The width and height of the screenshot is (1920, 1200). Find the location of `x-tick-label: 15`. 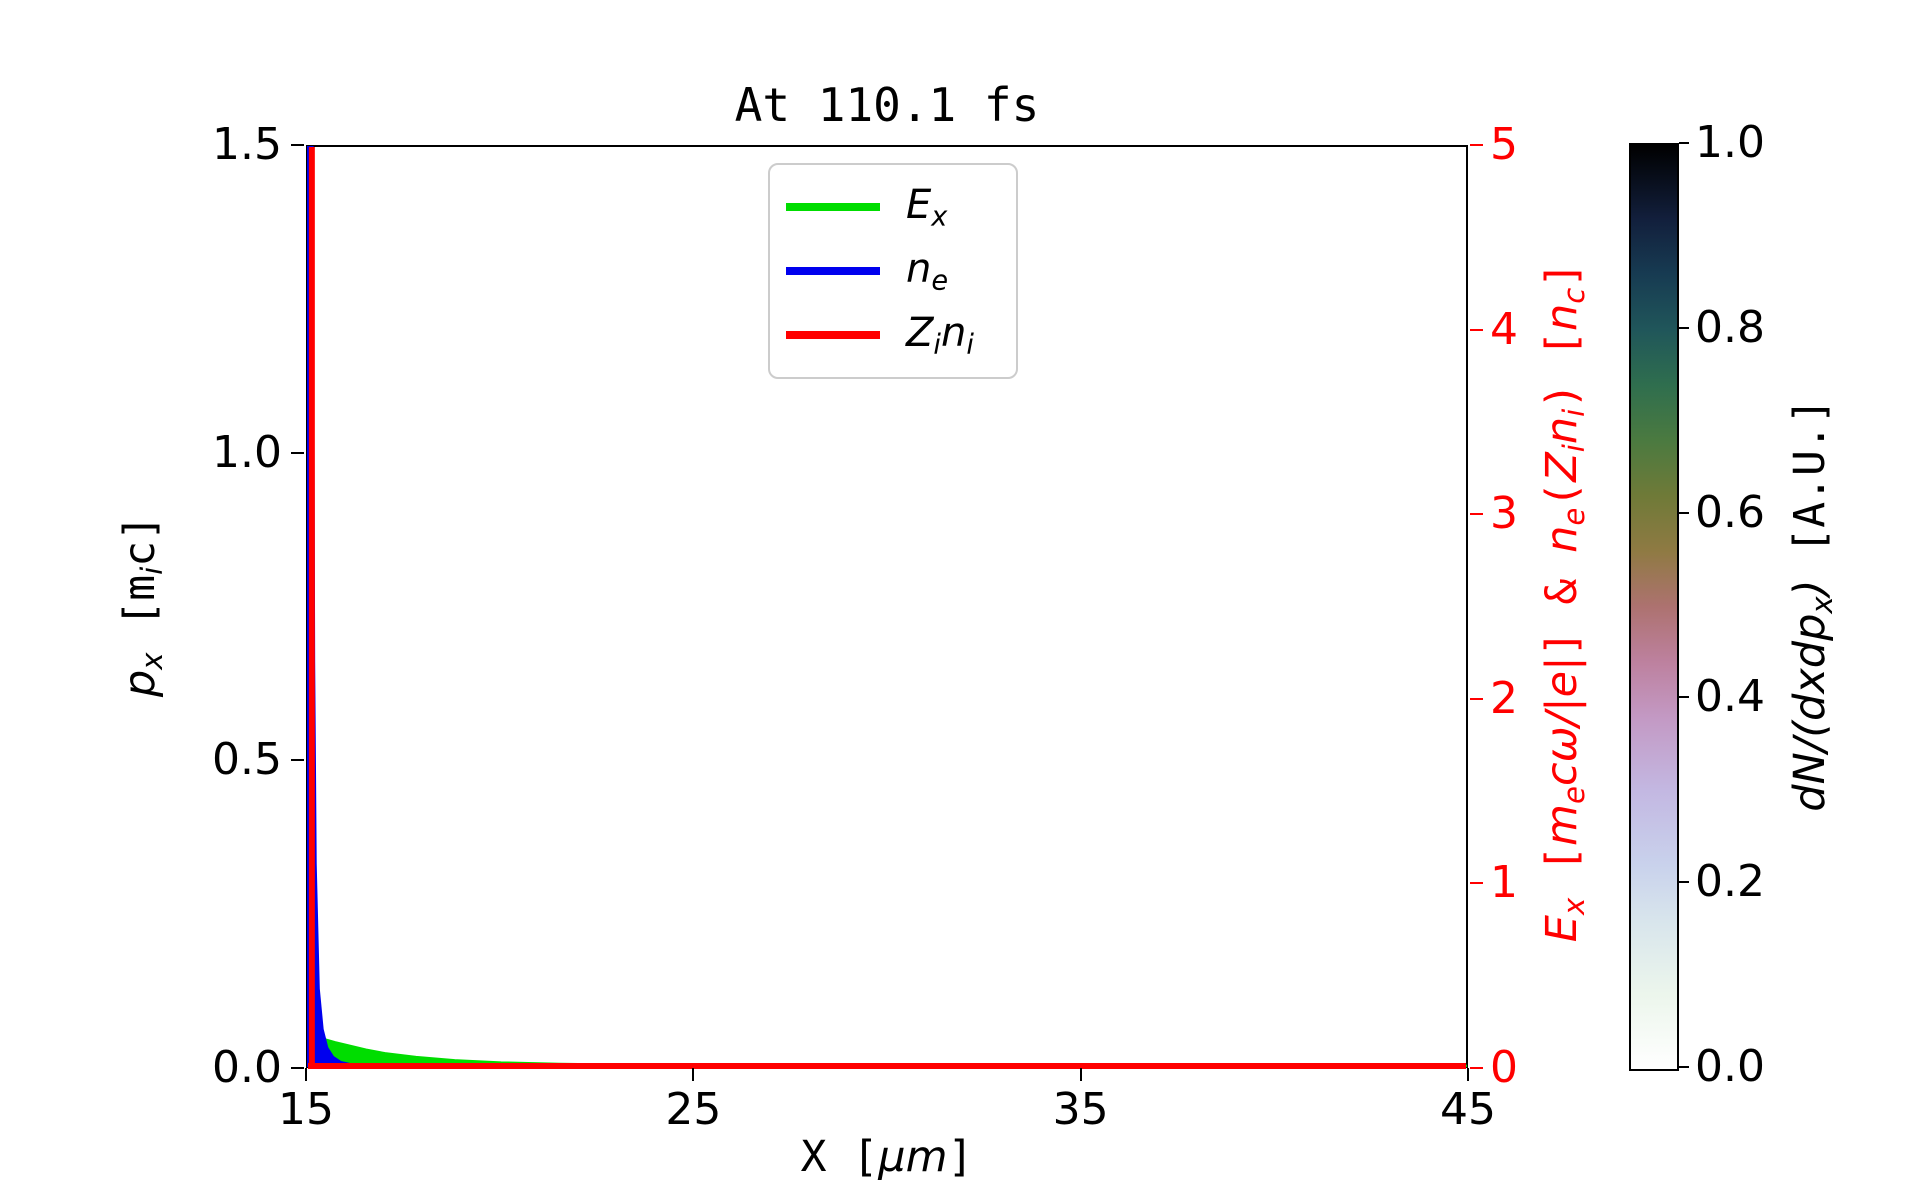

x-tick-label: 15 is located at coordinates (306, 1109).